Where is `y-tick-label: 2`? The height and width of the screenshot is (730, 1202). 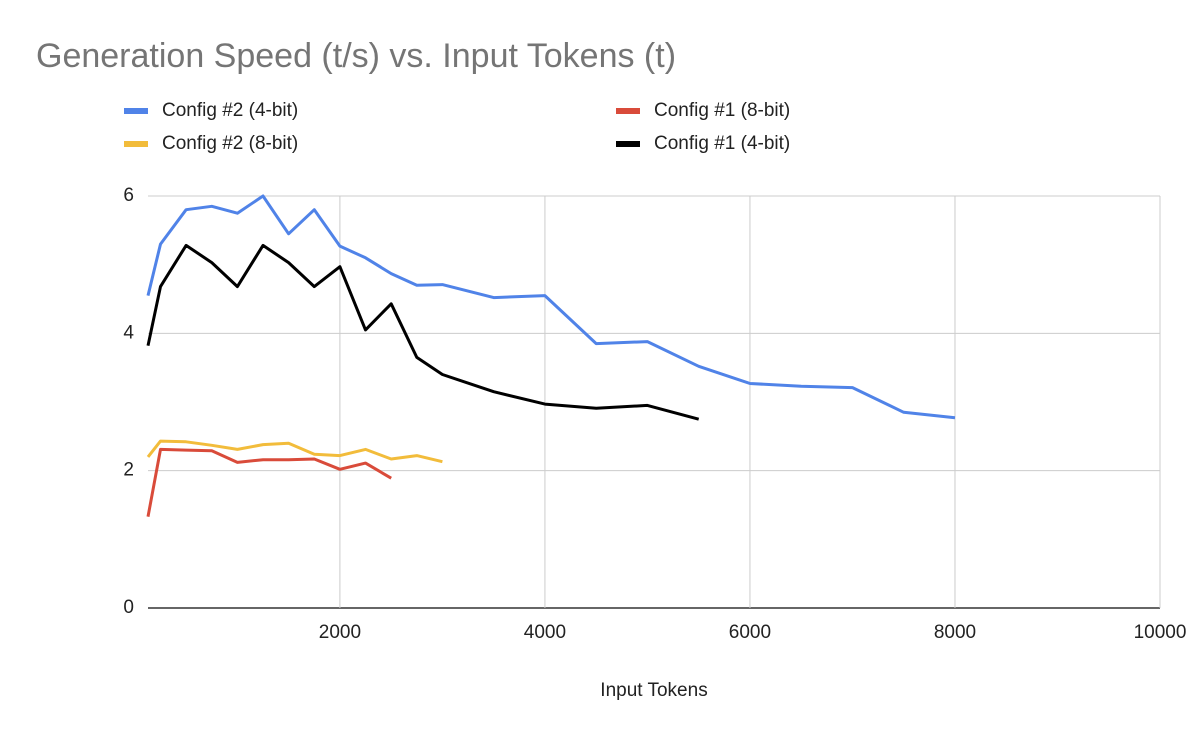 y-tick-label: 2 is located at coordinates (128, 470).